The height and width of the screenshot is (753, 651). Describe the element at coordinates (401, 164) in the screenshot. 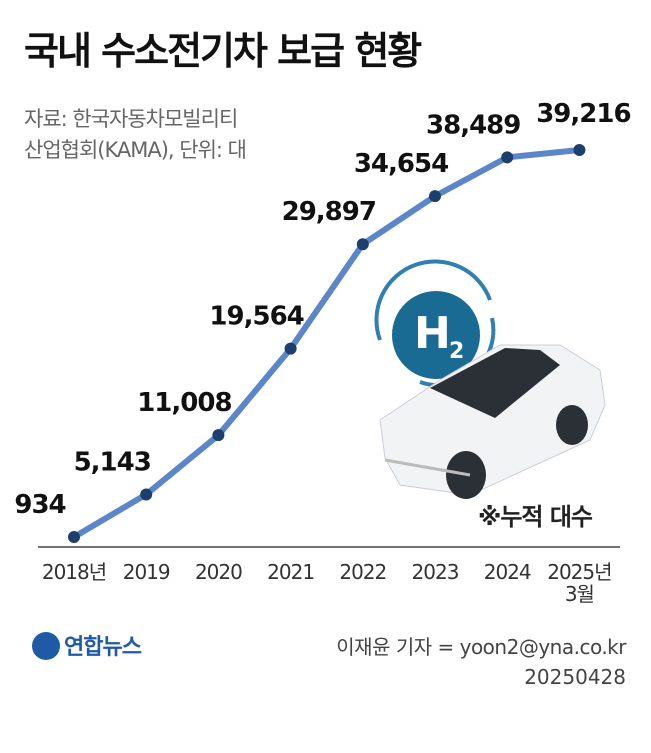

I see `data-label: 34,654` at that location.